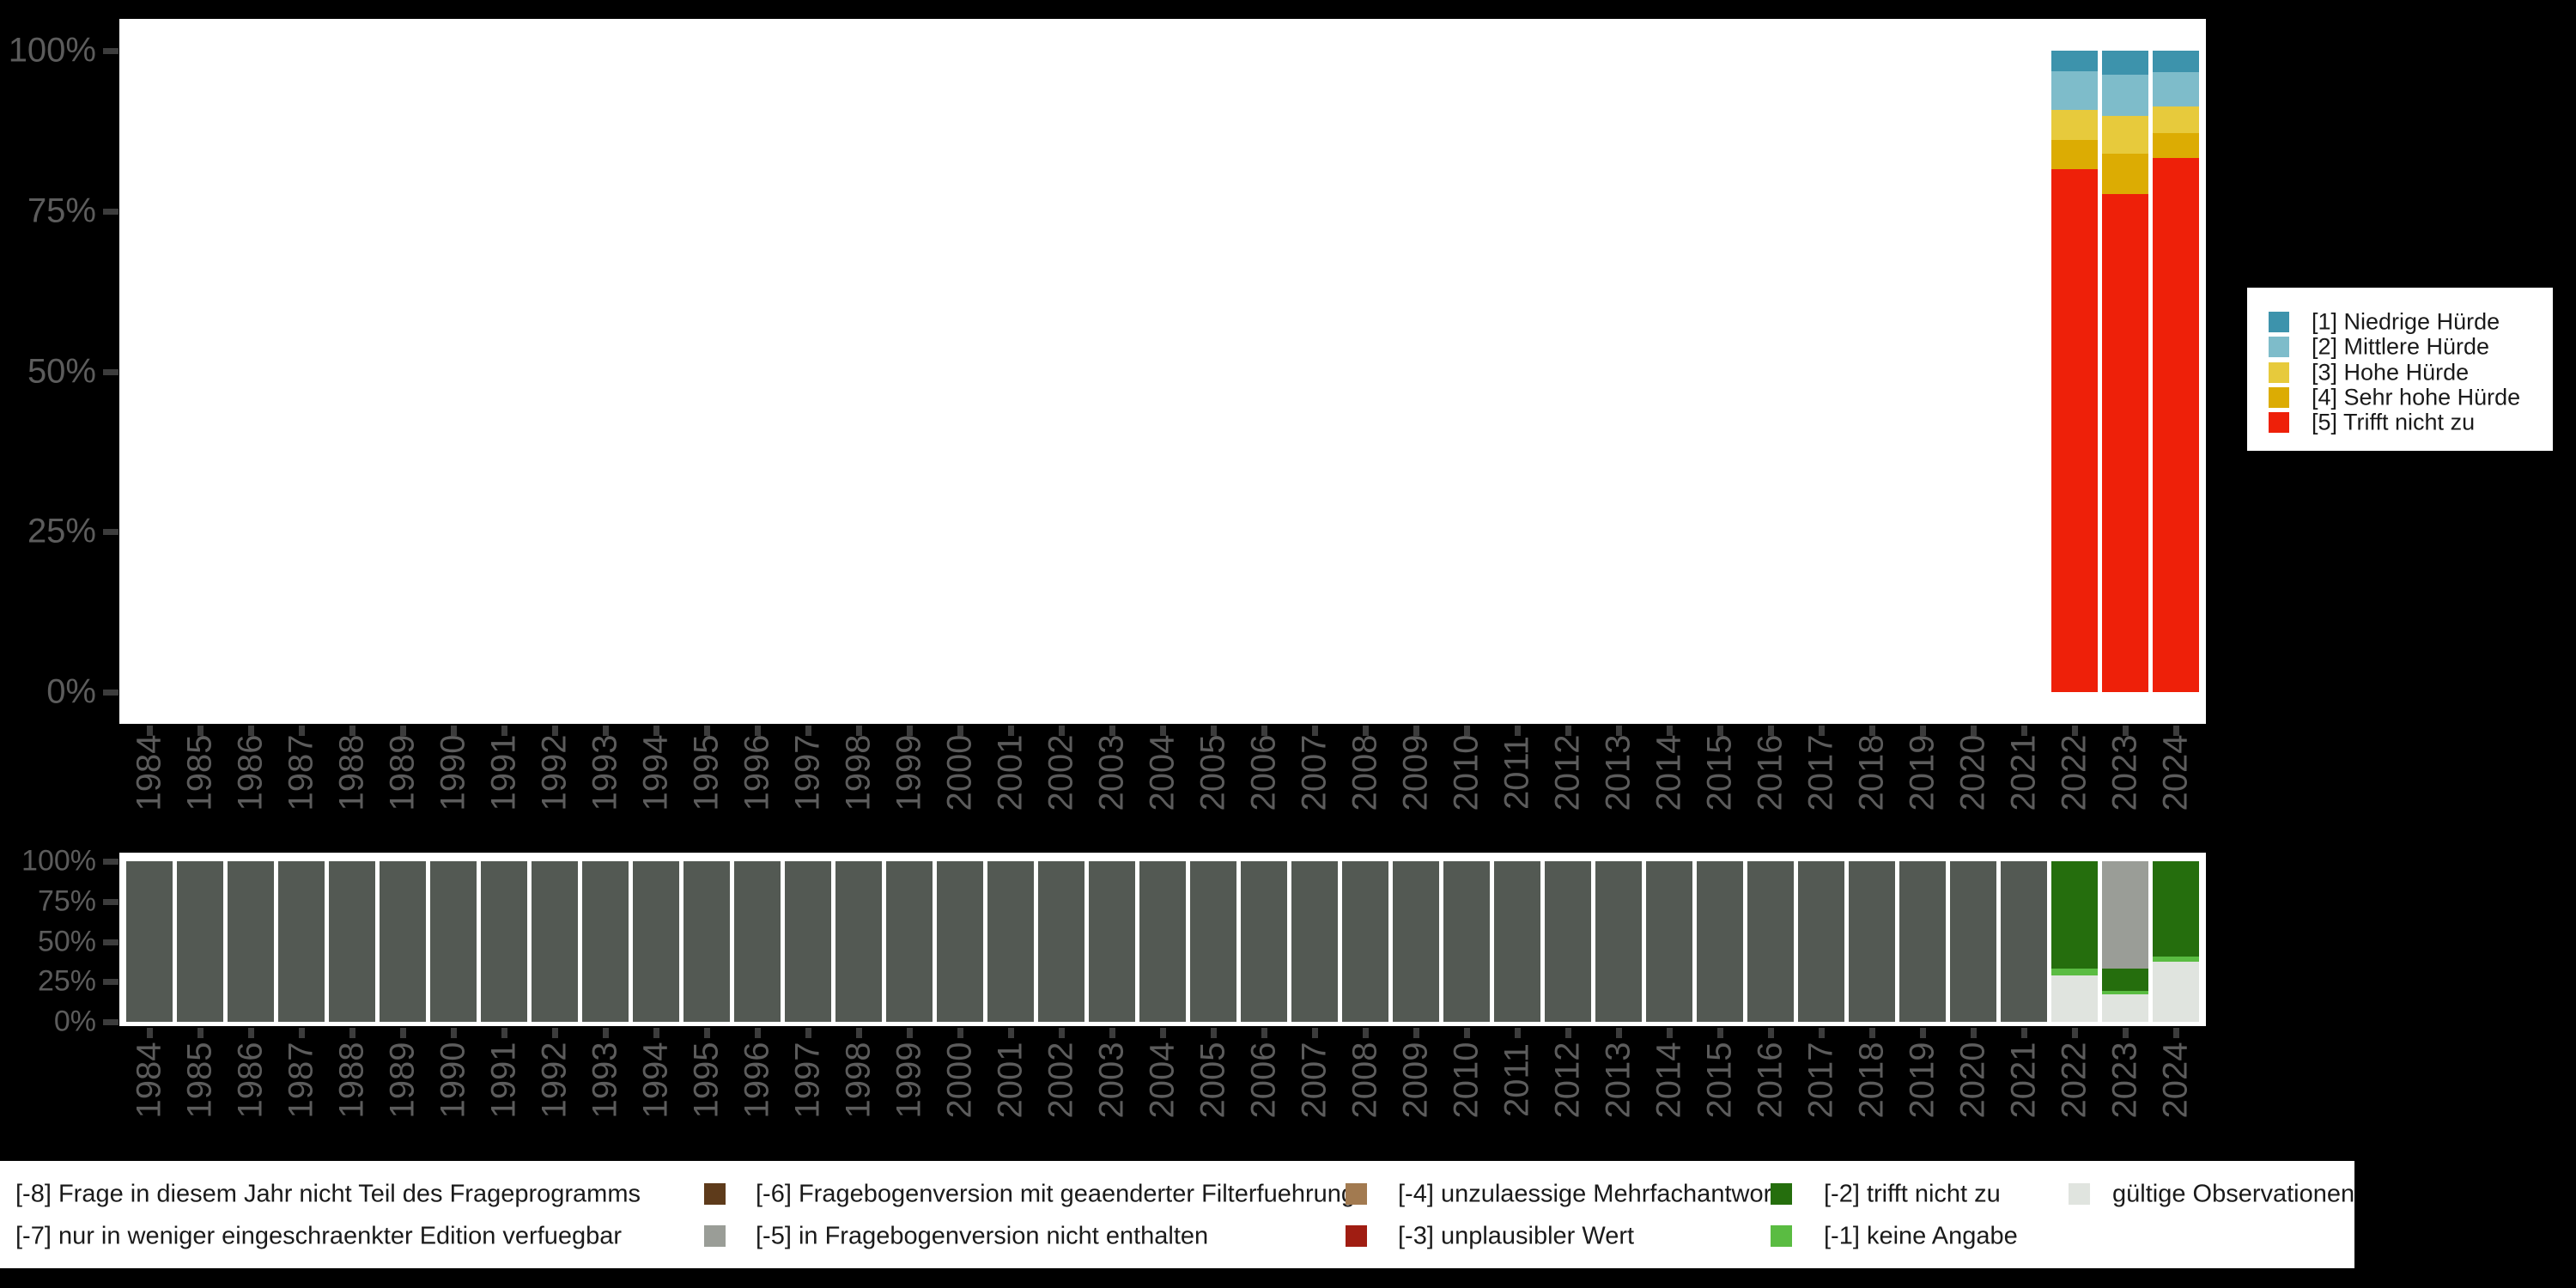  What do you see at coordinates (1466, 1080) in the screenshot?
I see `x-axis-year-label: 2010` at bounding box center [1466, 1080].